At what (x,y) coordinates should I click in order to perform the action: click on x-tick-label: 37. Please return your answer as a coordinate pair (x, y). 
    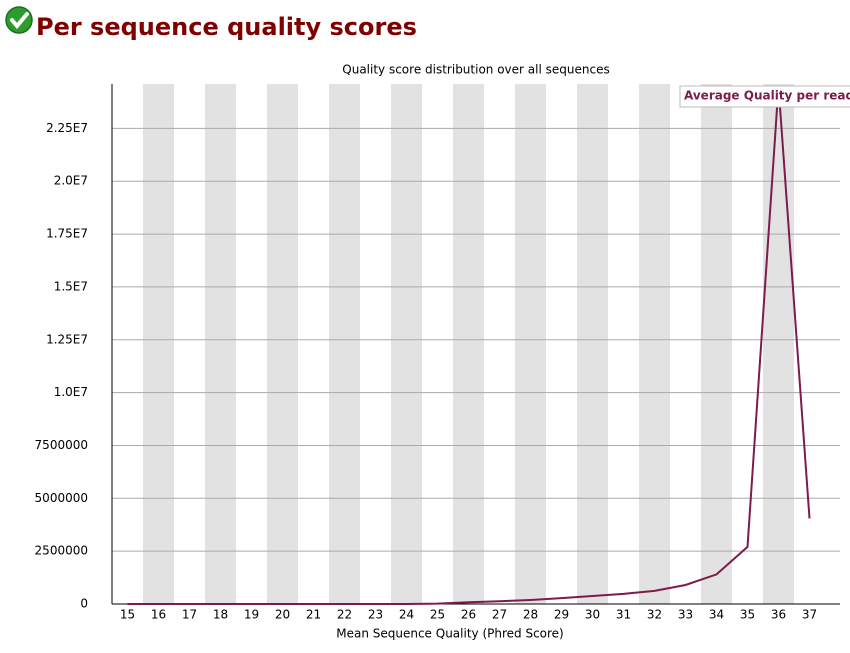
    Looking at the image, I should click on (809, 615).